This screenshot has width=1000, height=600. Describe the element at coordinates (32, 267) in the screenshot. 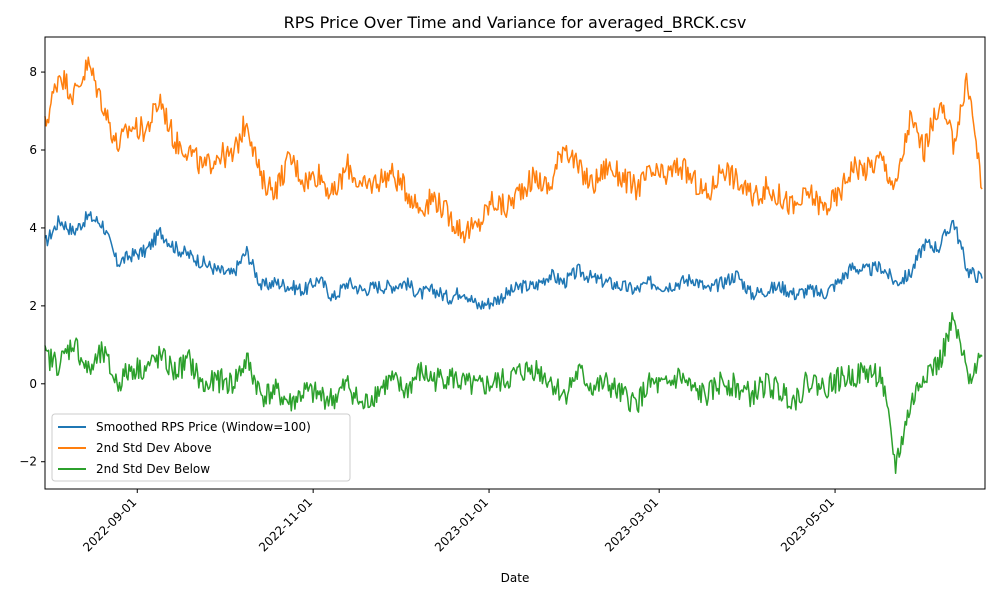

I see `y-axis: −2 0 2 4 6 8` at that location.